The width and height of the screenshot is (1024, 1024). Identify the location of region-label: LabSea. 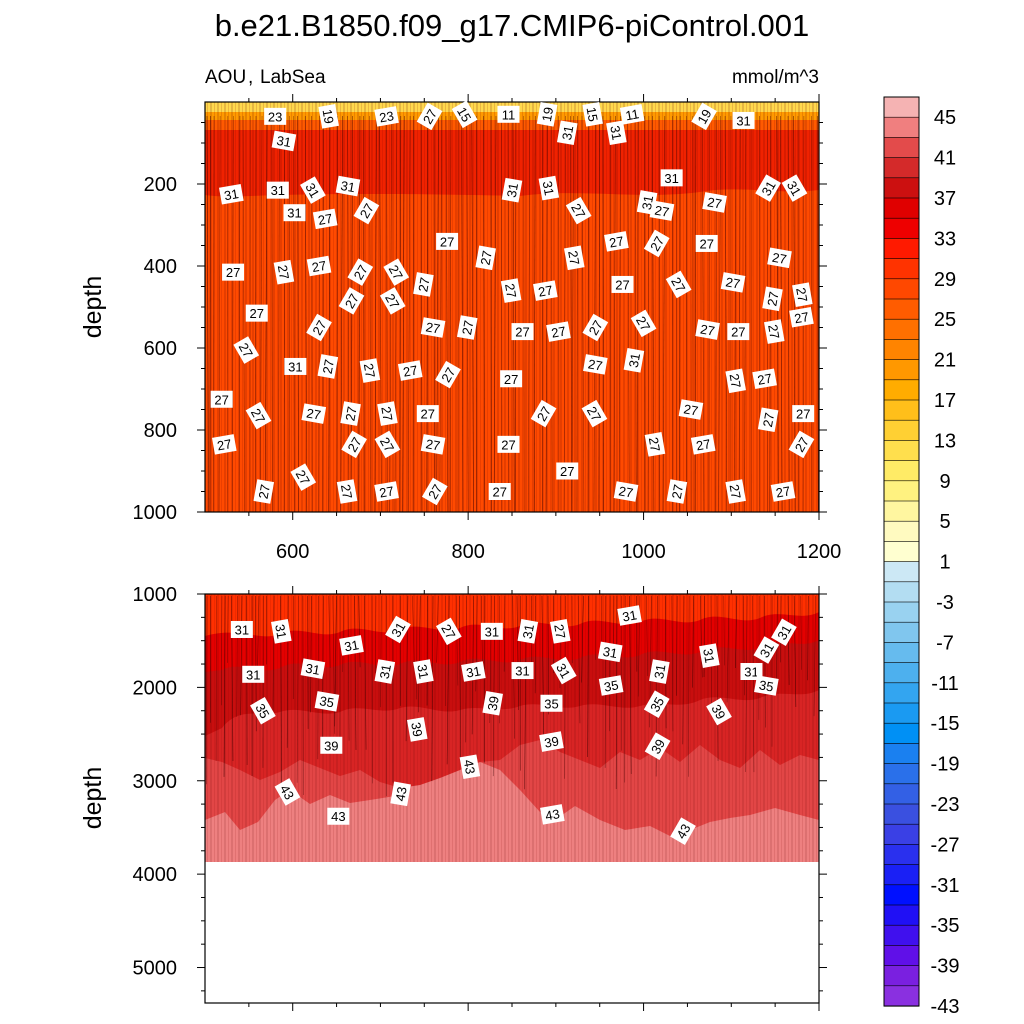
(293, 77).